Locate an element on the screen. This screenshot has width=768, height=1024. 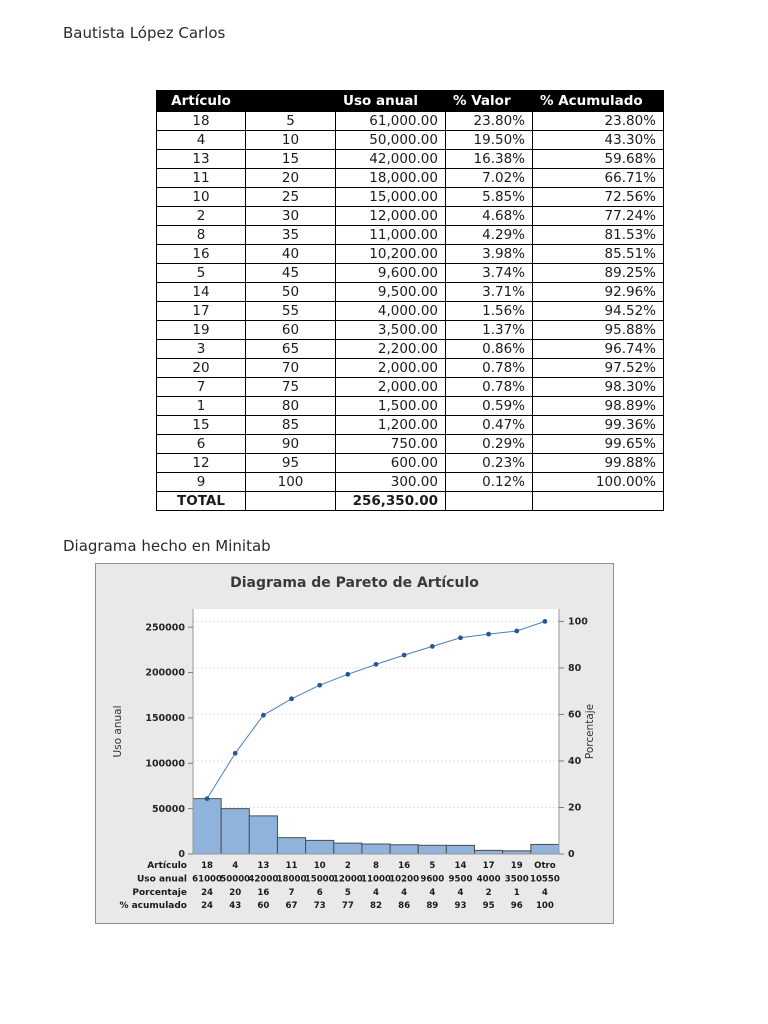
footer-value: 50000 is located at coordinates (235, 879).